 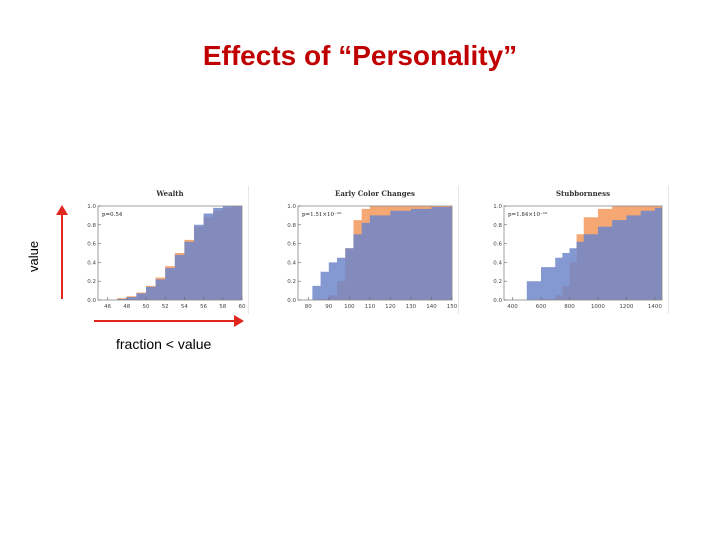 What do you see at coordinates (222, 307) in the screenshot?
I see `x-tick-label: 58` at bounding box center [222, 307].